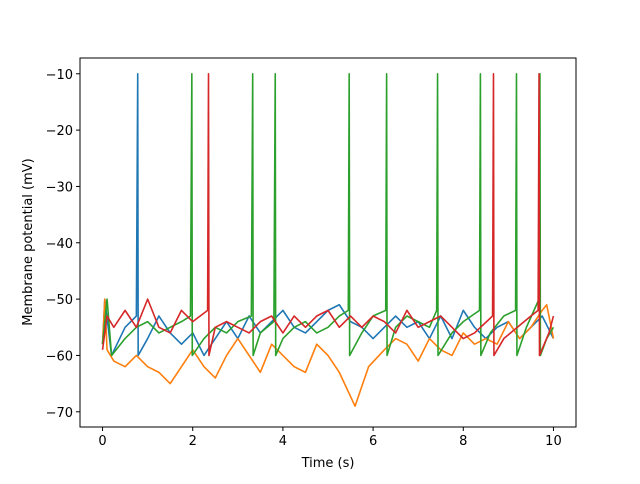 Image resolution: width=640 pixels, height=484 pixels. Describe the element at coordinates (59, 413) in the screenshot. I see `y-tick-label: −70` at that location.